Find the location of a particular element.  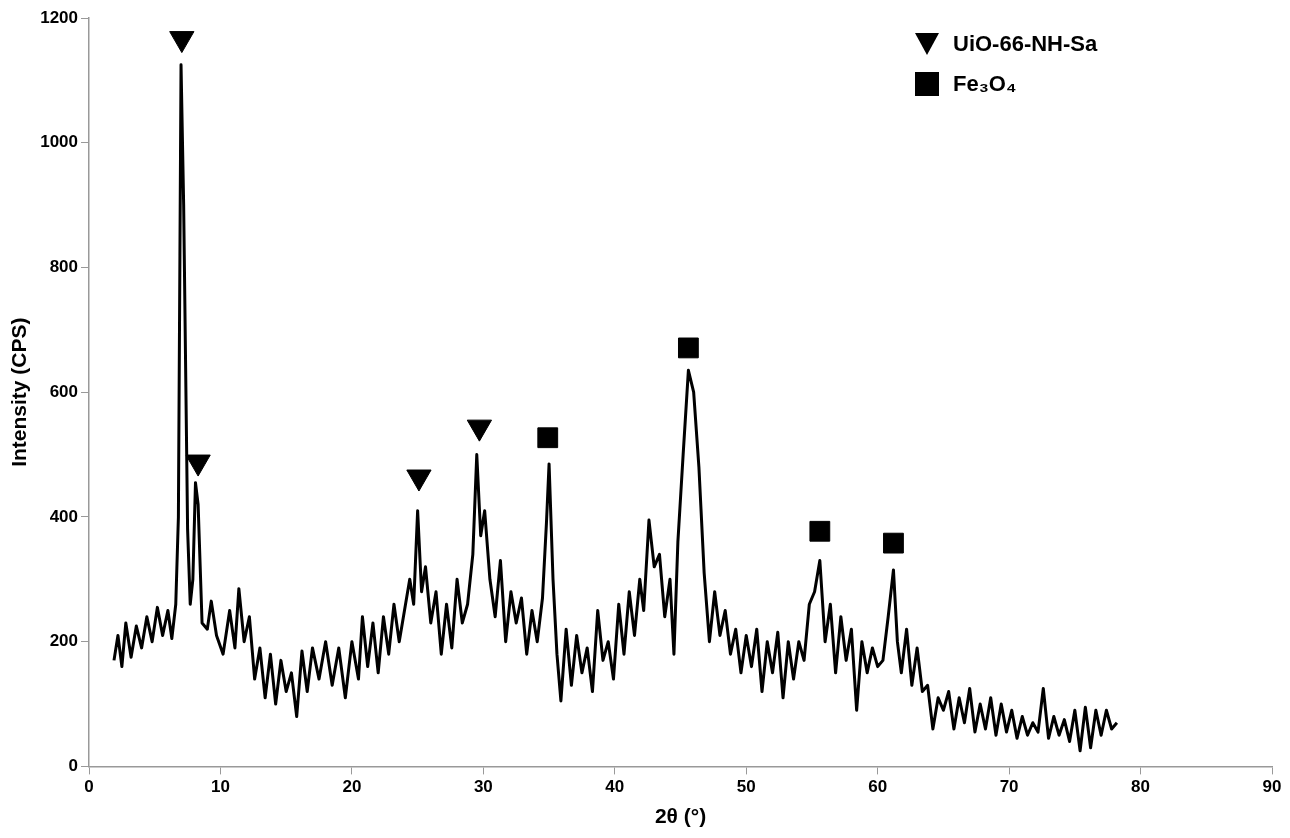

y-tick-label: 600 is located at coordinates (64, 391).